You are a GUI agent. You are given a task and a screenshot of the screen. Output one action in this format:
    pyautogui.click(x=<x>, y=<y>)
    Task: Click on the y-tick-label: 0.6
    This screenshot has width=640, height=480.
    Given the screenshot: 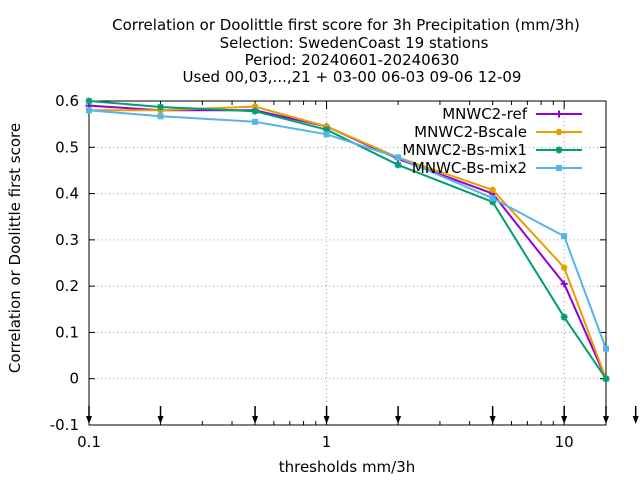 What is the action you would take?
    pyautogui.click(x=67, y=101)
    